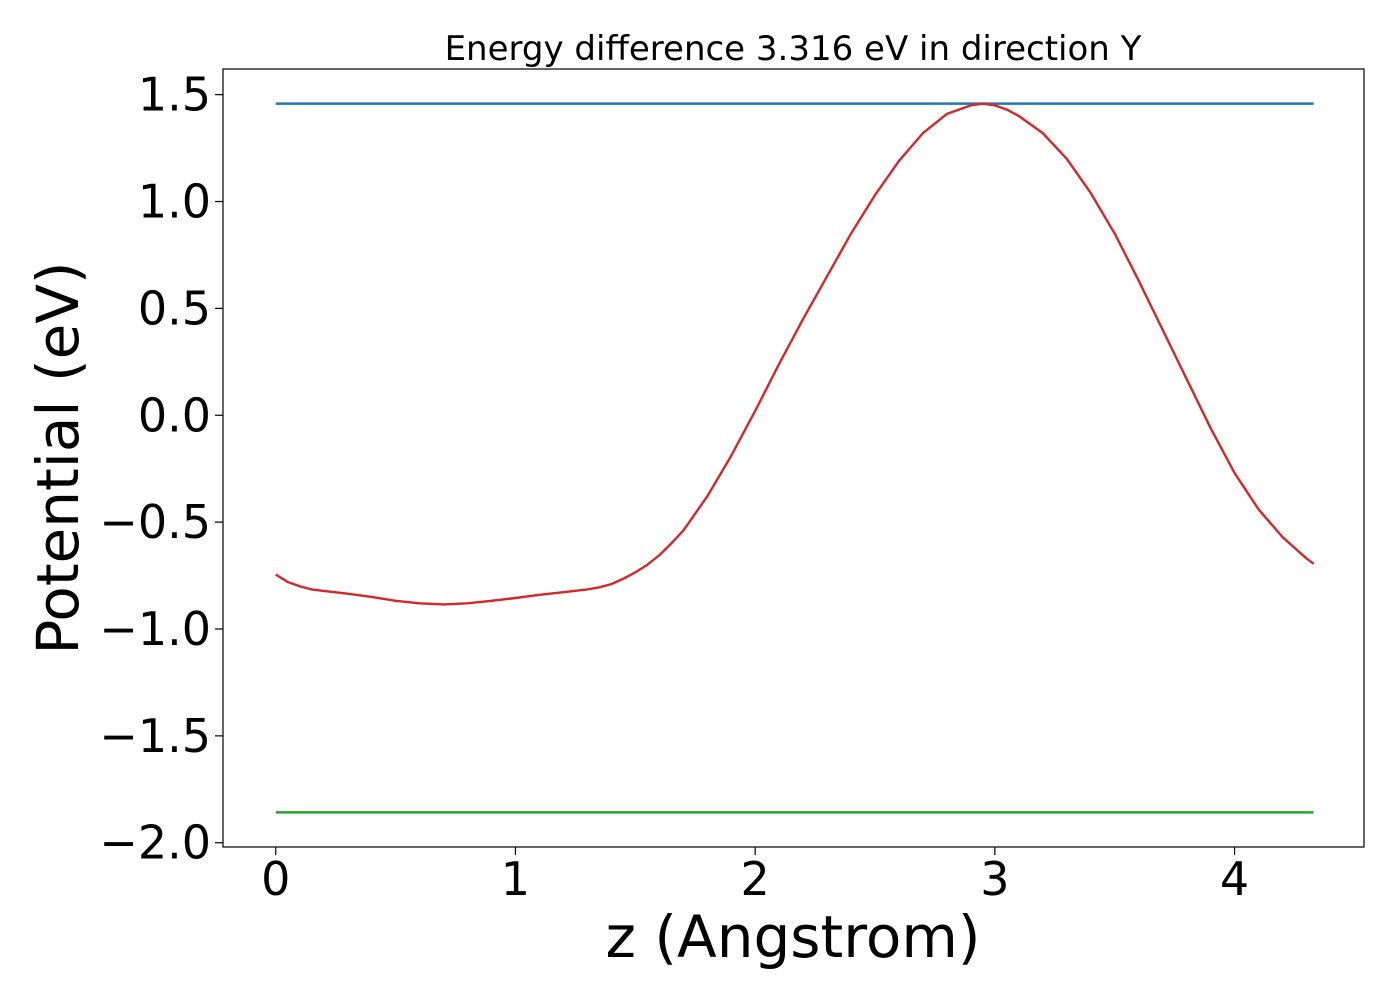 The image size is (1400, 1000). Describe the element at coordinates (174, 202) in the screenshot. I see `y-tick-label: 1.0` at that location.